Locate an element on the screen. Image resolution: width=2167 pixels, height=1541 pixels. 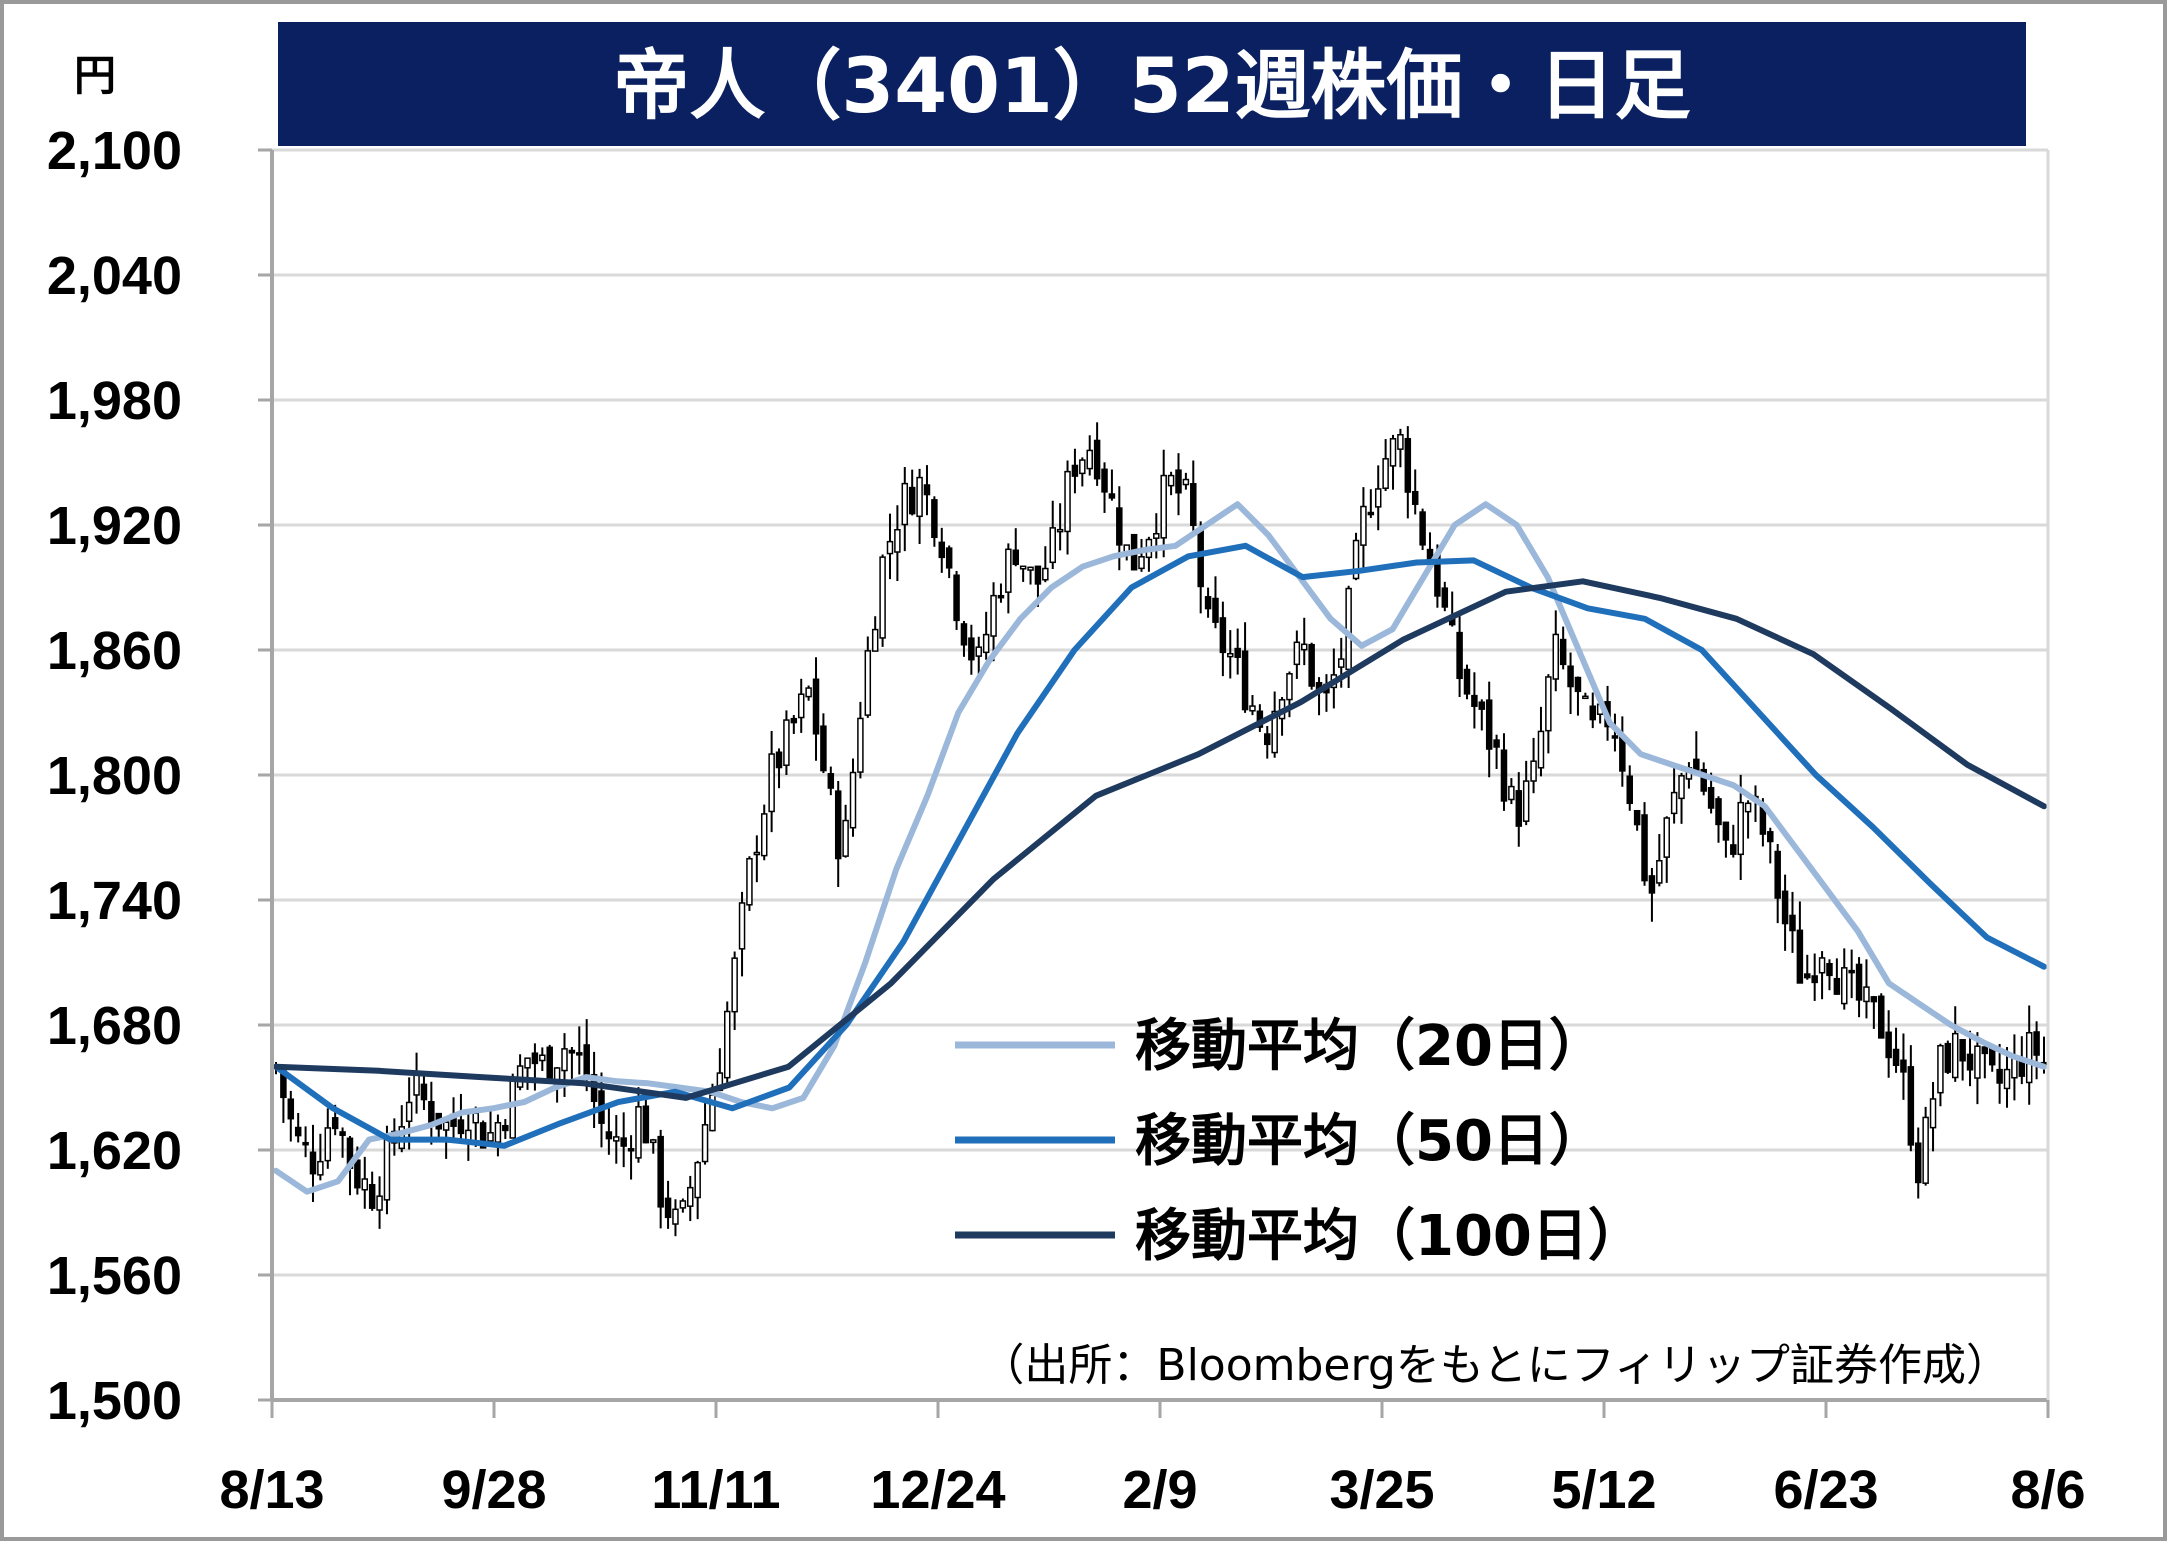
legend-label: 移動平均（20日） is located at coordinates (1370, 1046).